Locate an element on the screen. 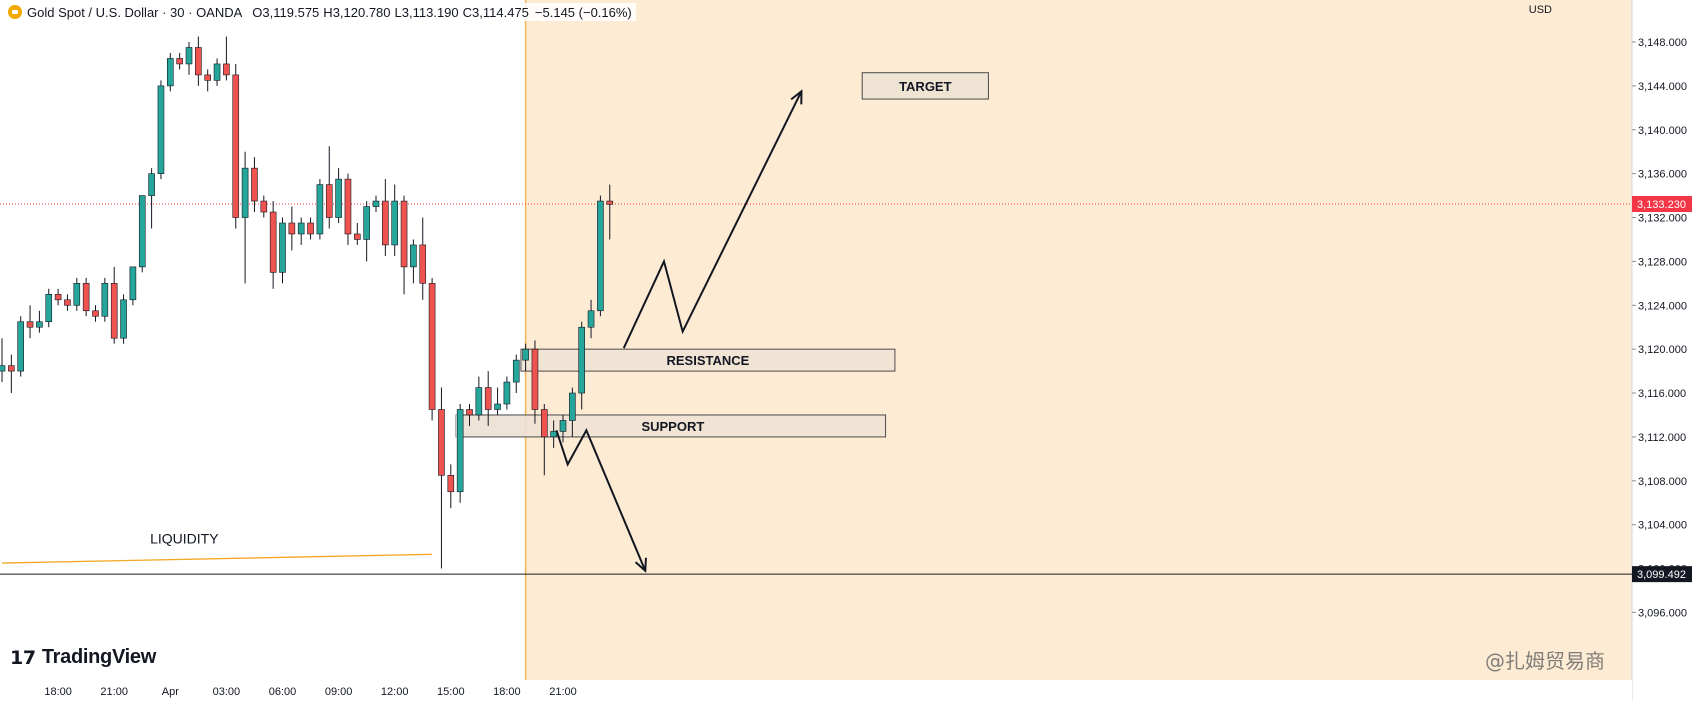 Image resolution: width=1692 pixels, height=705 pixels. x-tick-label: 09:00 is located at coordinates (339, 692).